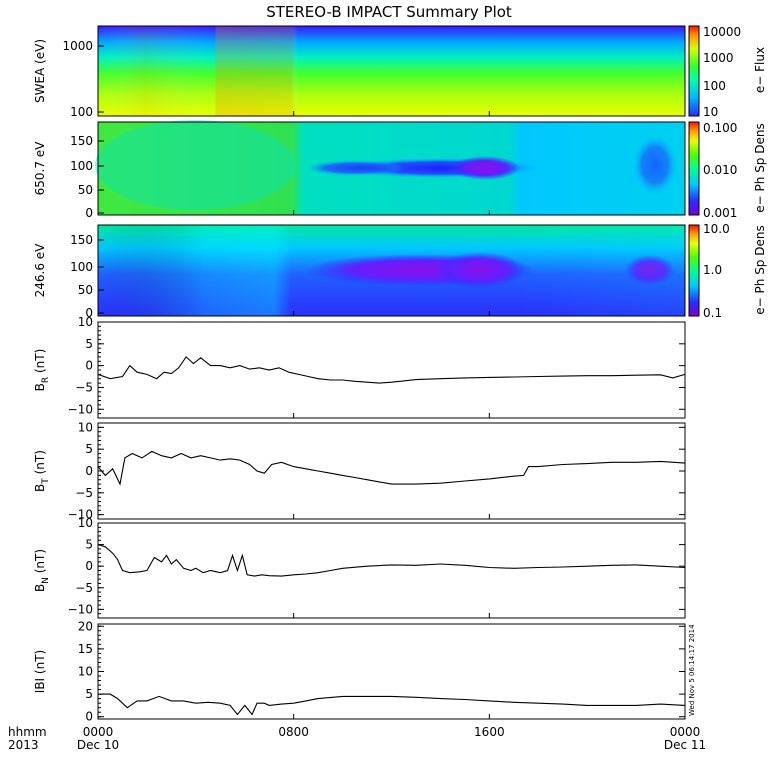  What do you see at coordinates (89, 313) in the screenshot?
I see `panel-3-ytick-label: 0` at bounding box center [89, 313].